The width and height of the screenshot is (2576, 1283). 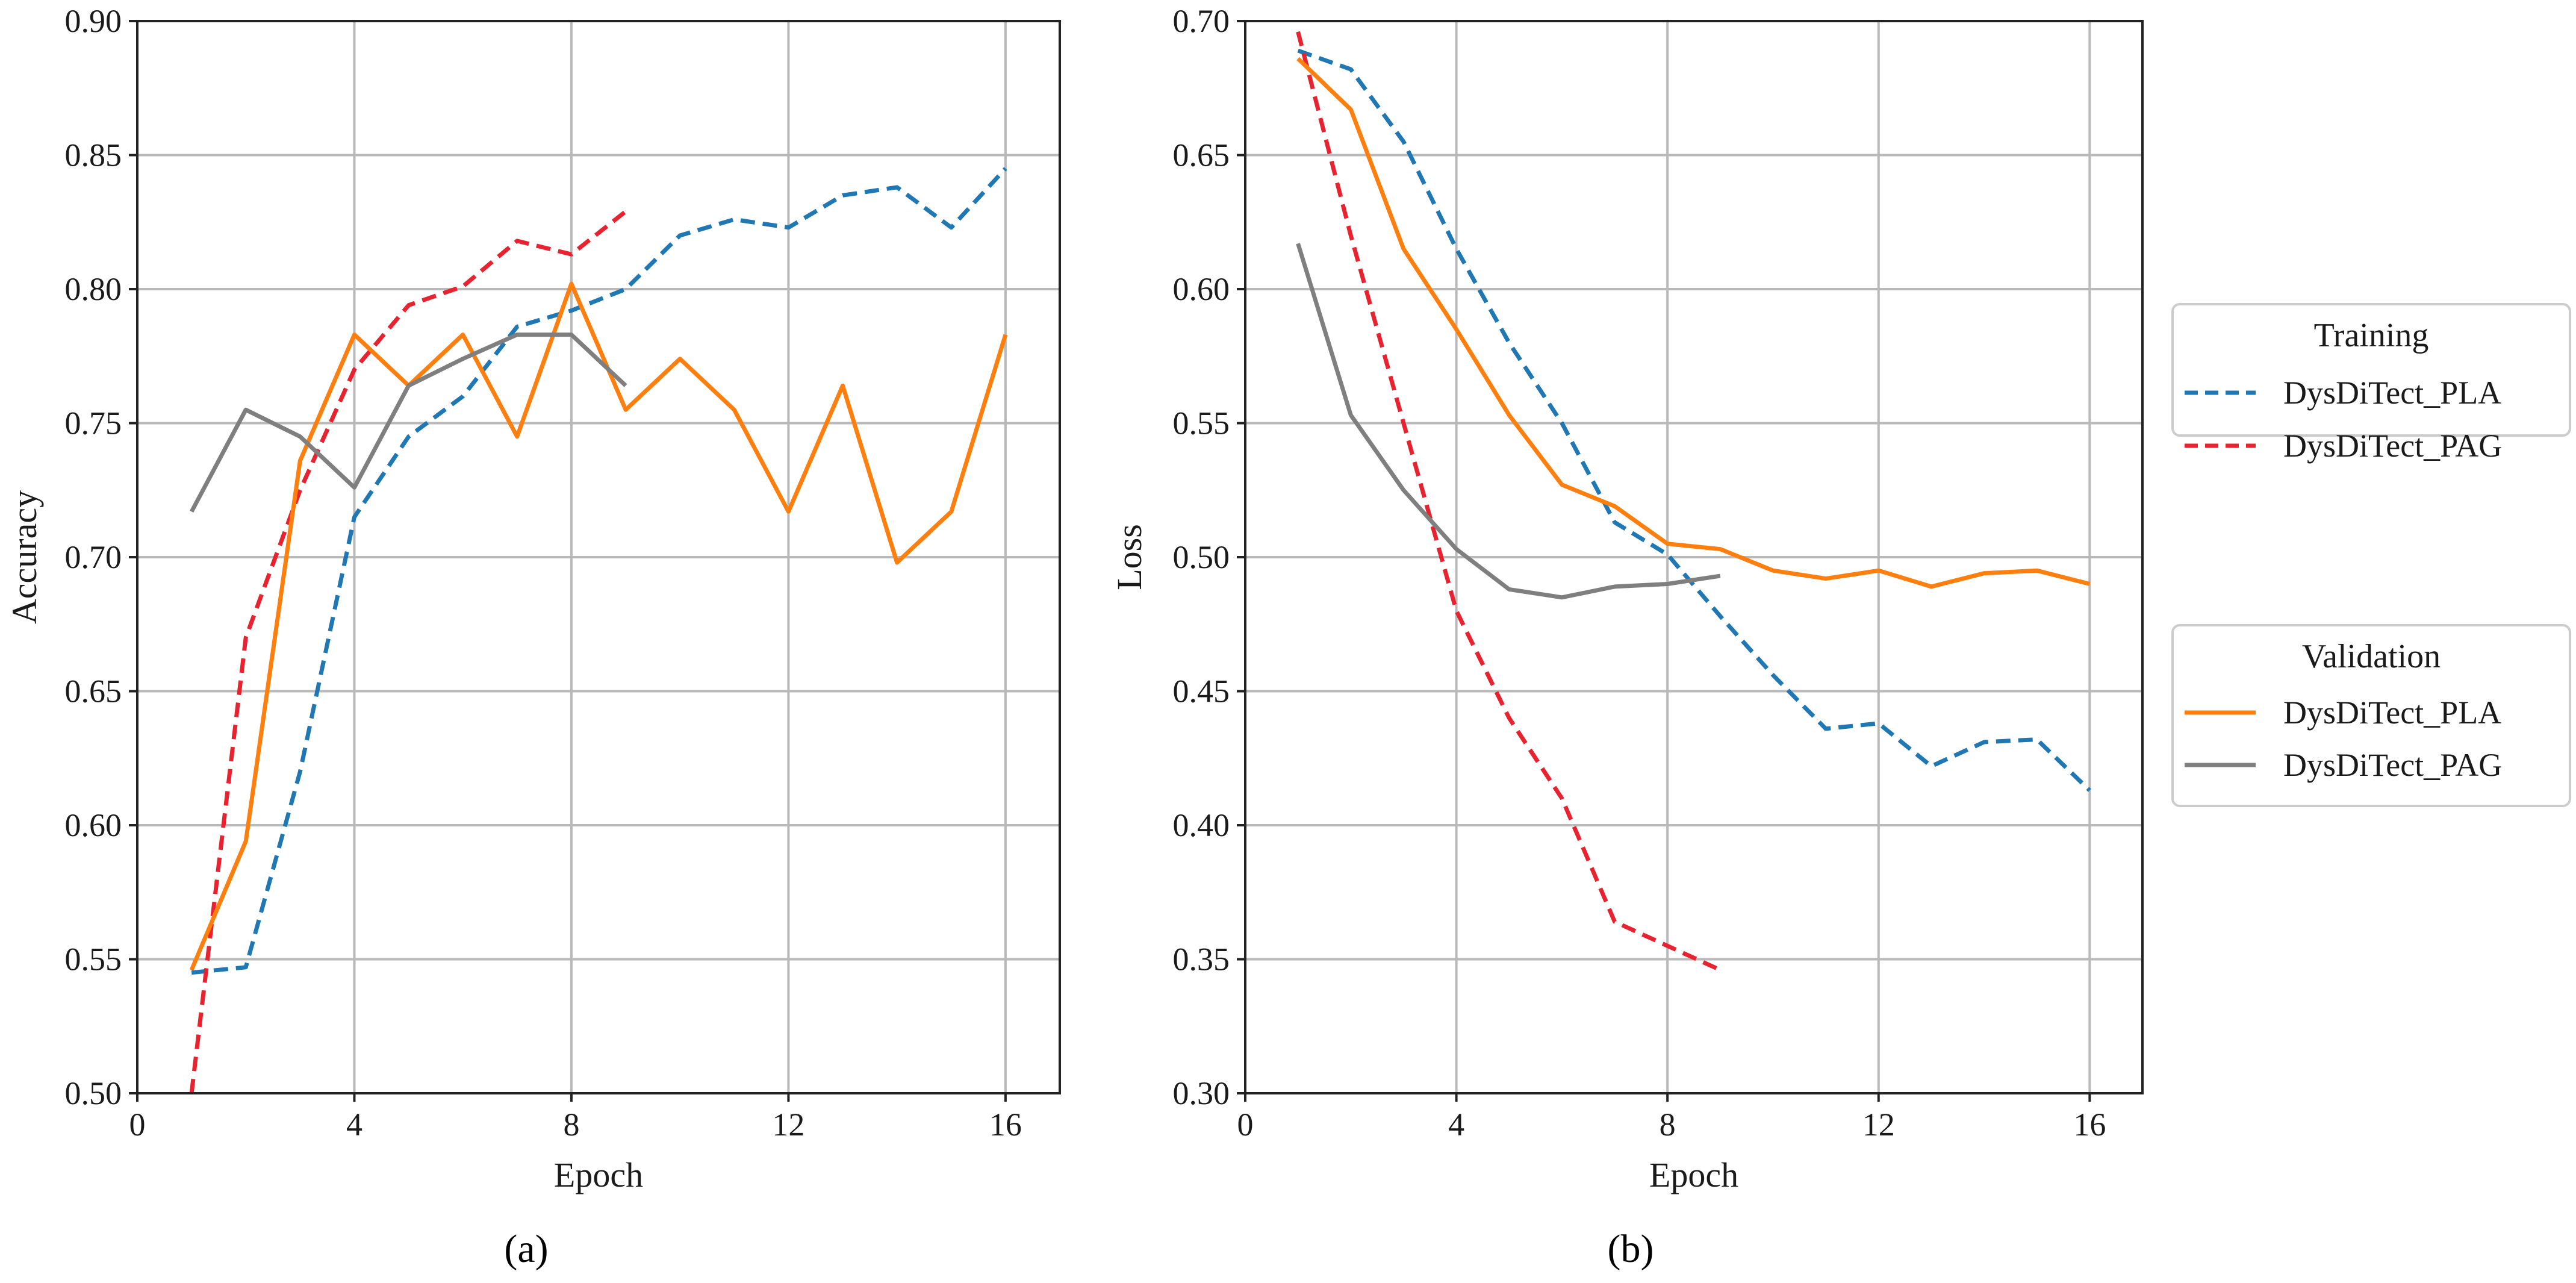 I want to click on accuracy-x-axis-title: Epoch, so click(x=599, y=1174).